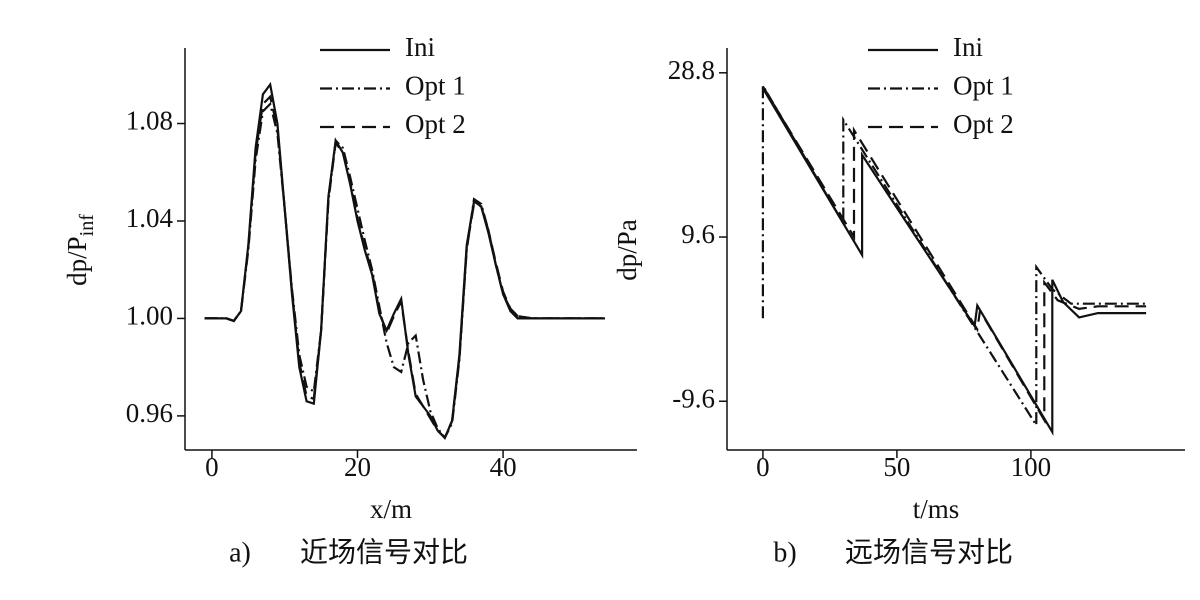 Image resolution: width=1200 pixels, height=600 pixels. I want to click on x-tick-label: 20, so click(357, 467).